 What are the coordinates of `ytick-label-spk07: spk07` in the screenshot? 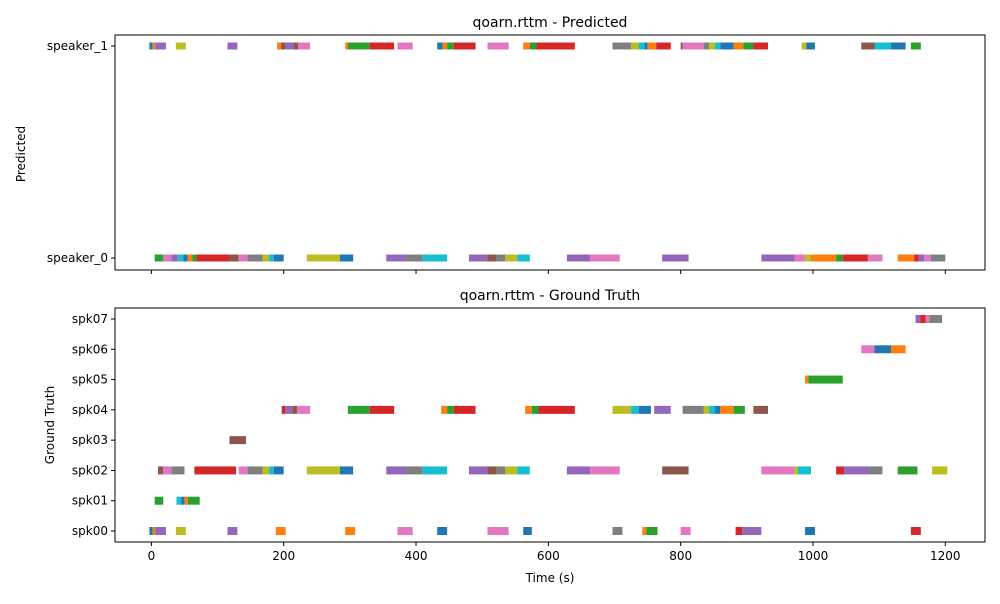 It's located at (90, 319).